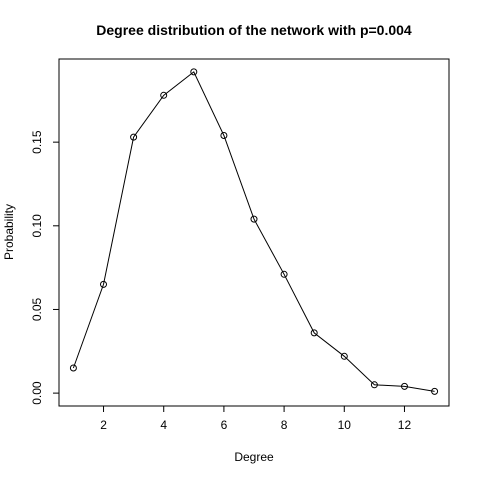 This screenshot has width=480, height=480. I want to click on x-tick-label-2: 2, so click(103, 425).